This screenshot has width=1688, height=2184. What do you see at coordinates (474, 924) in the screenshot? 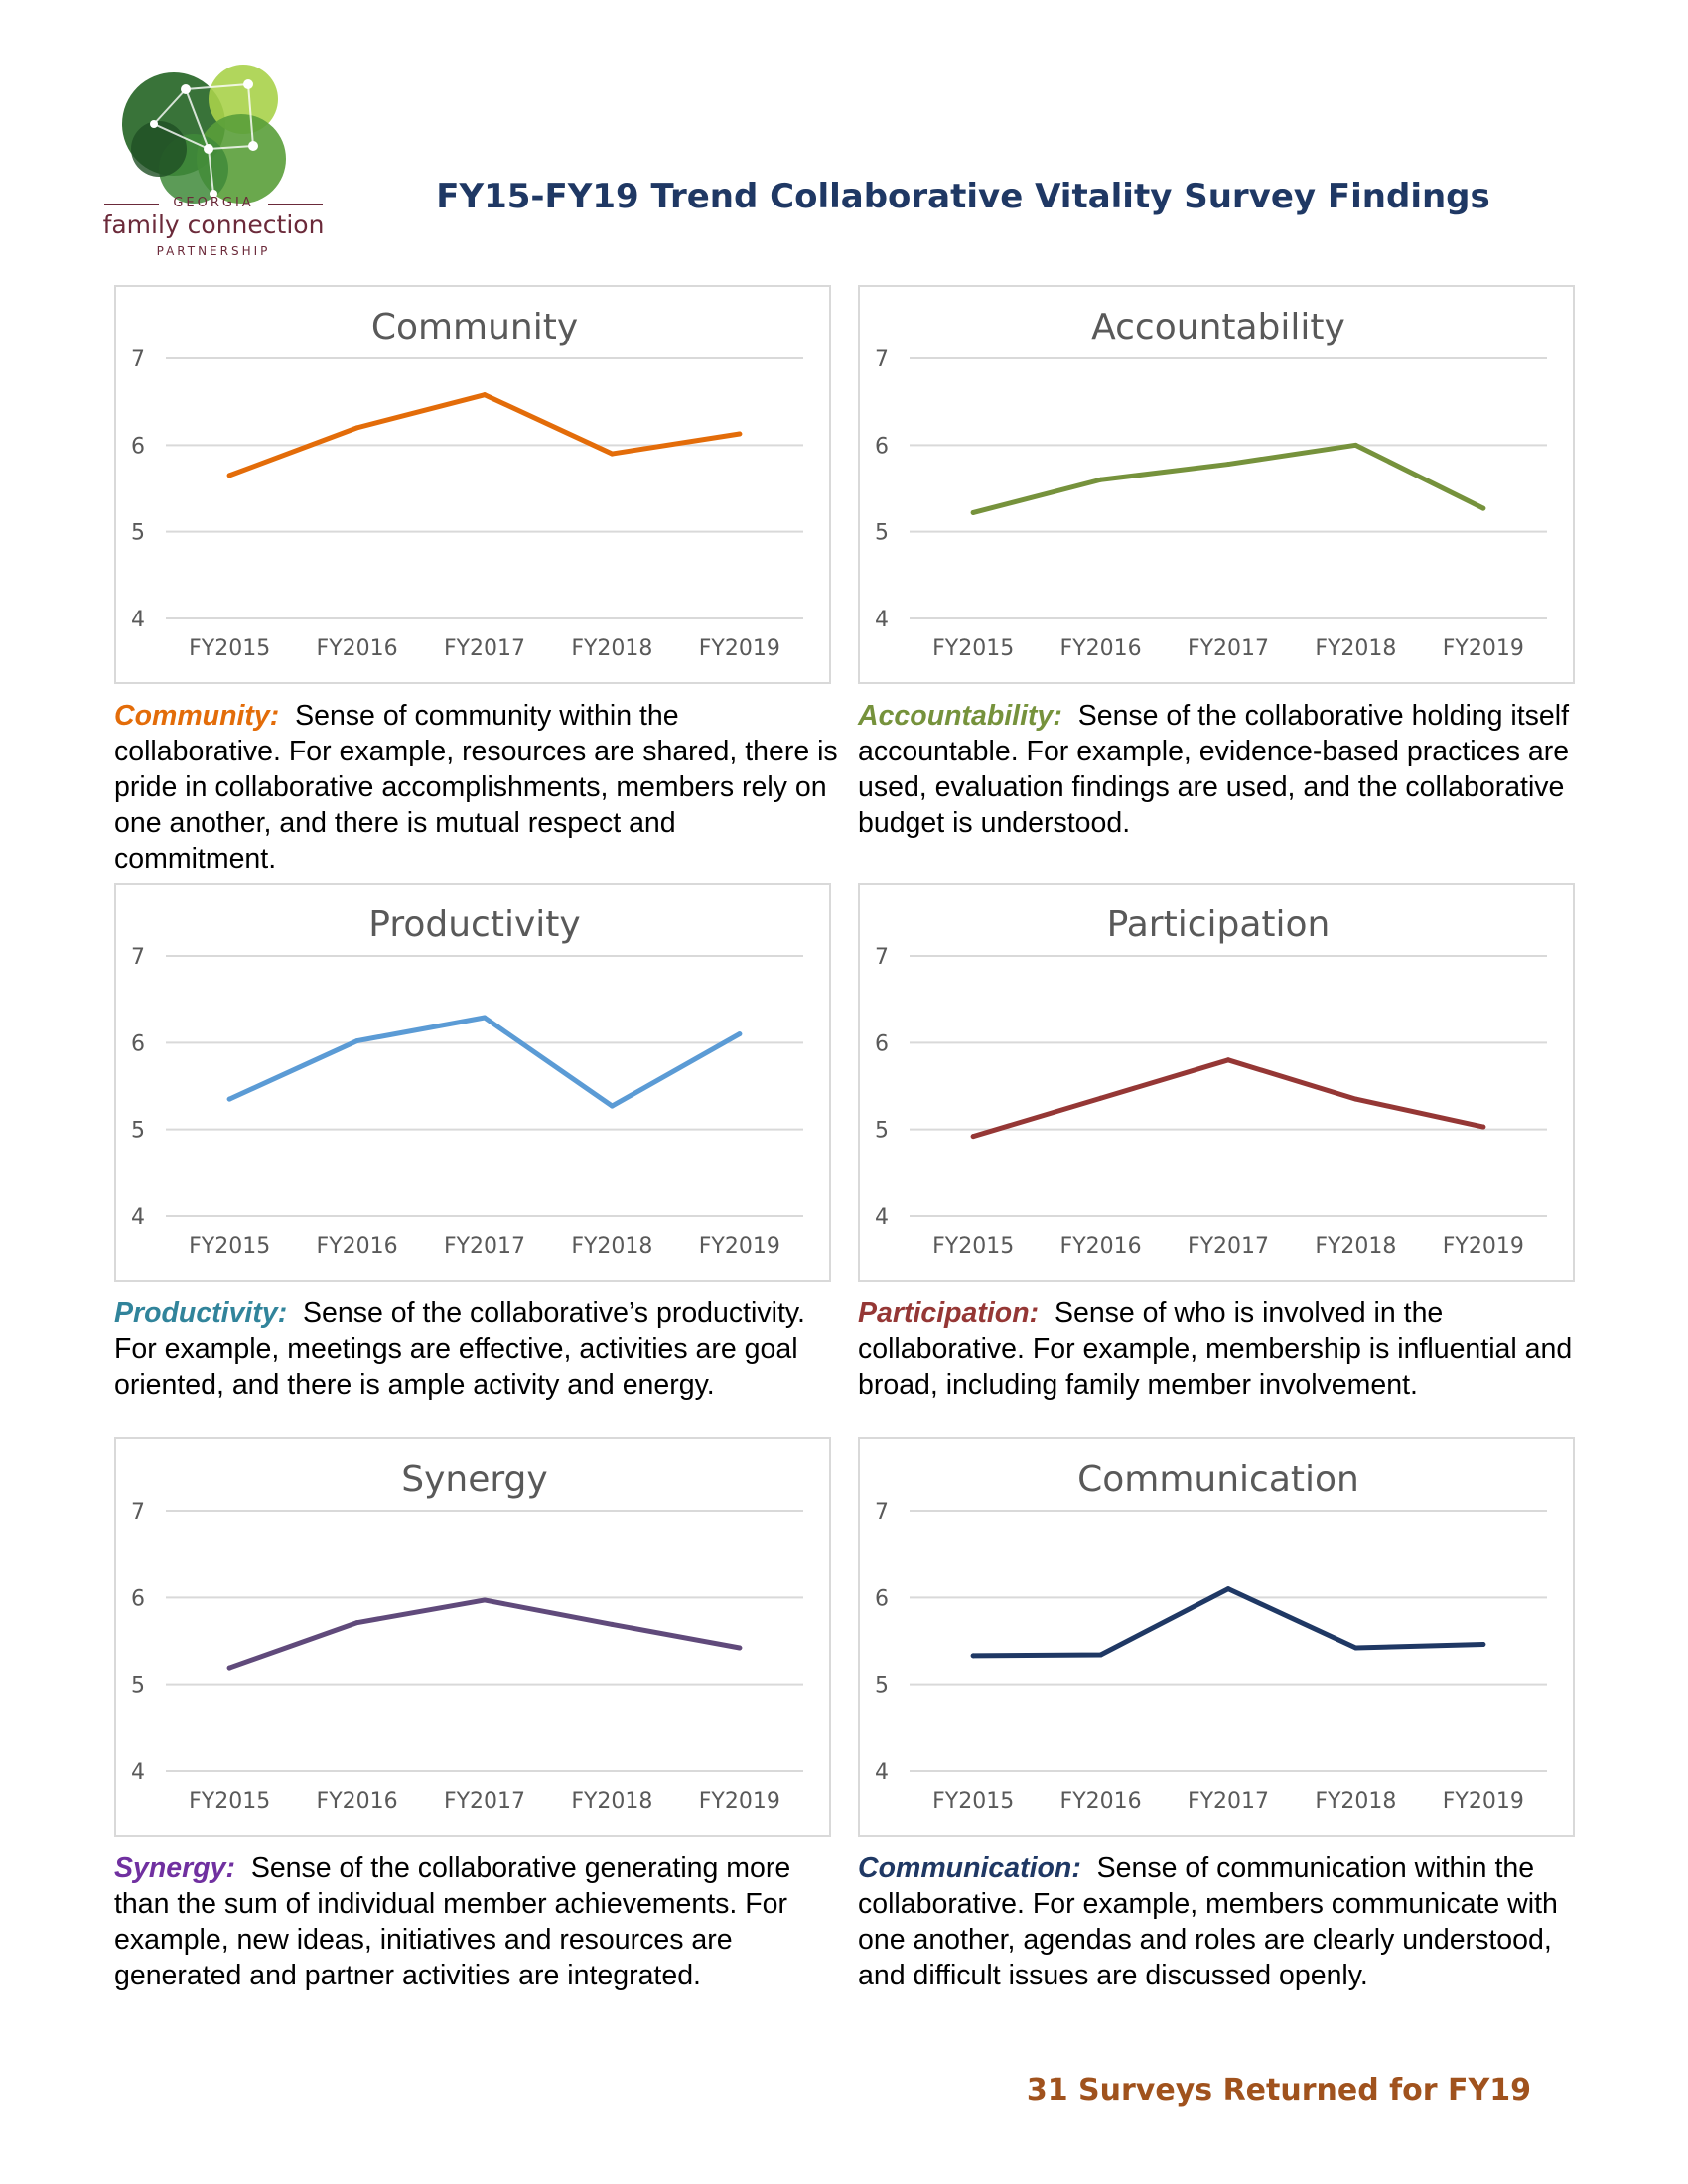
I see `chart-title: Productivity` at bounding box center [474, 924].